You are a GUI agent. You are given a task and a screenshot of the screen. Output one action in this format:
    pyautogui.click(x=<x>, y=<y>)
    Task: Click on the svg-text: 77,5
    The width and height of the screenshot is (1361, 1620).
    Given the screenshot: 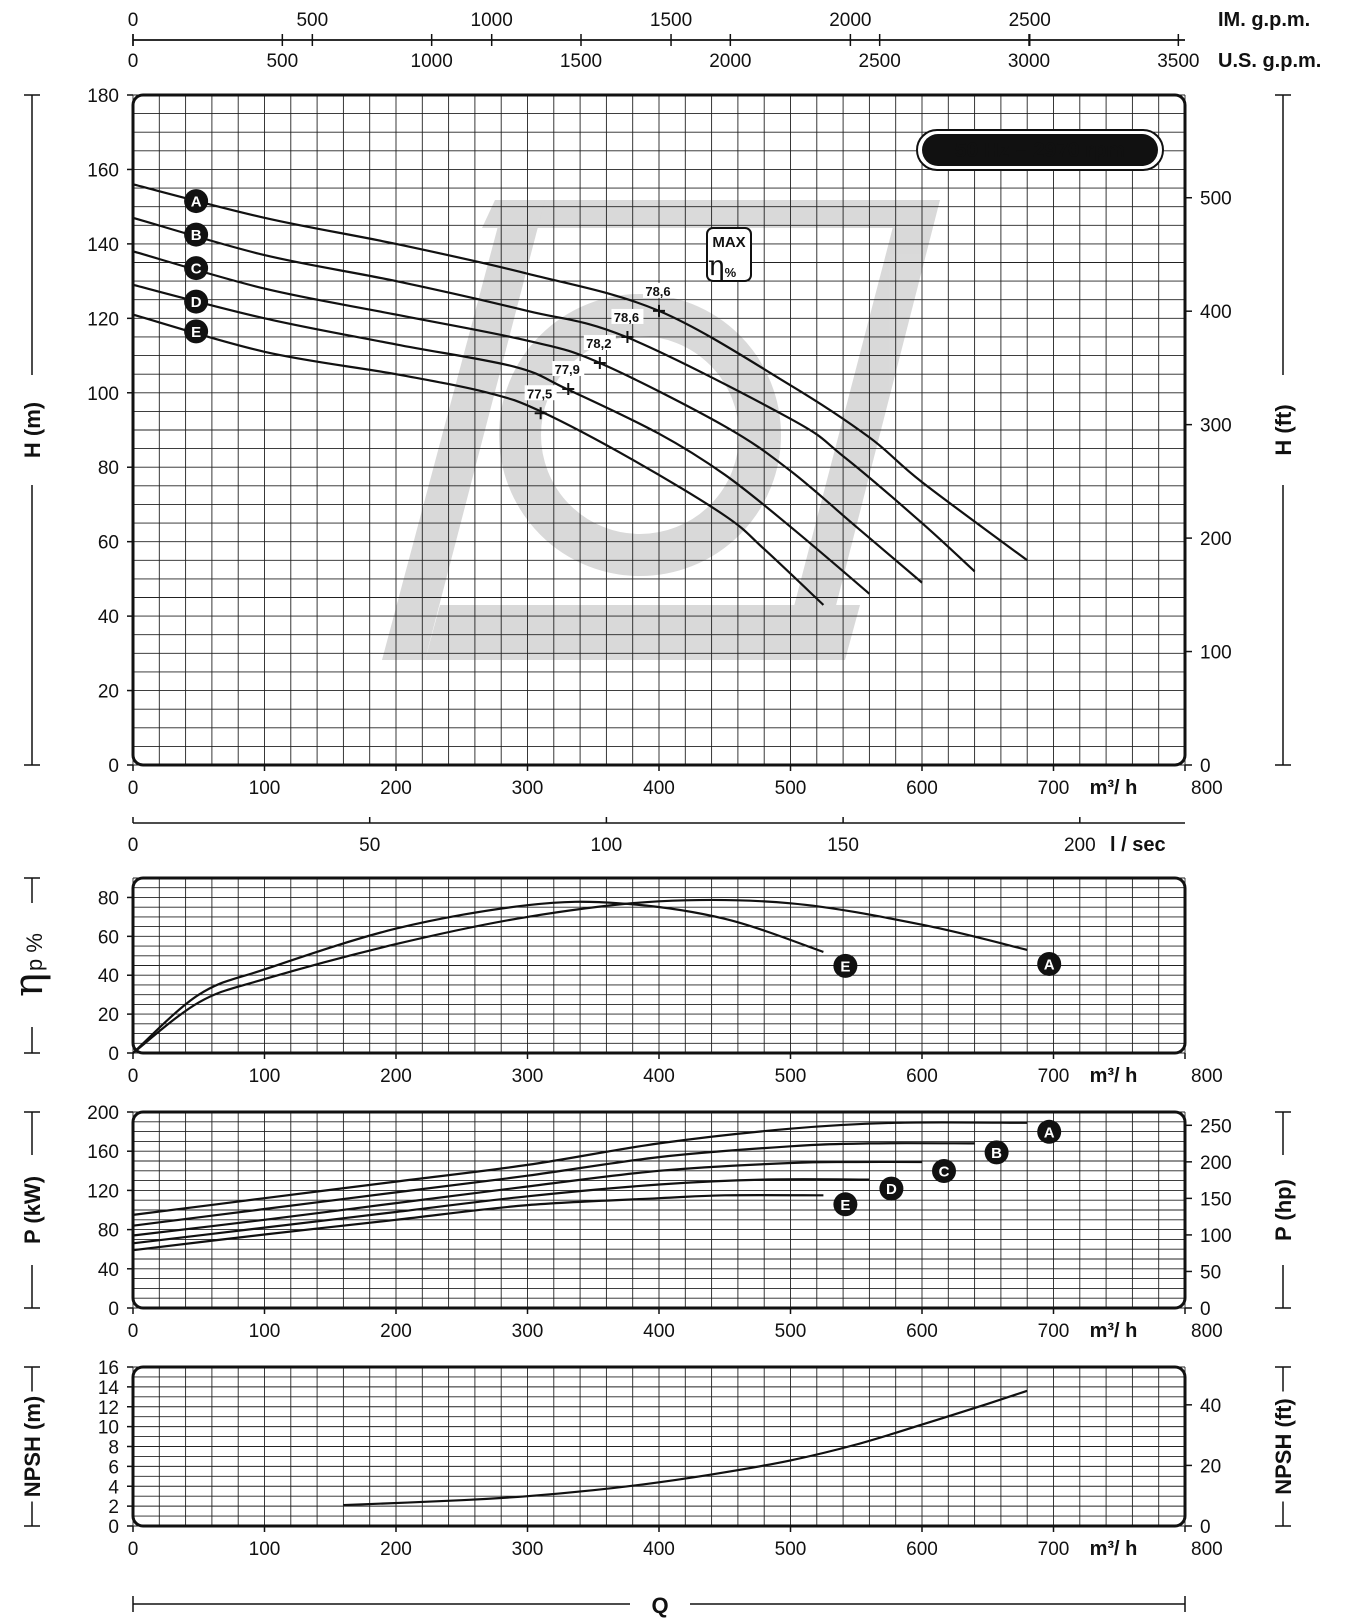 What is the action you would take?
    pyautogui.click(x=539, y=393)
    